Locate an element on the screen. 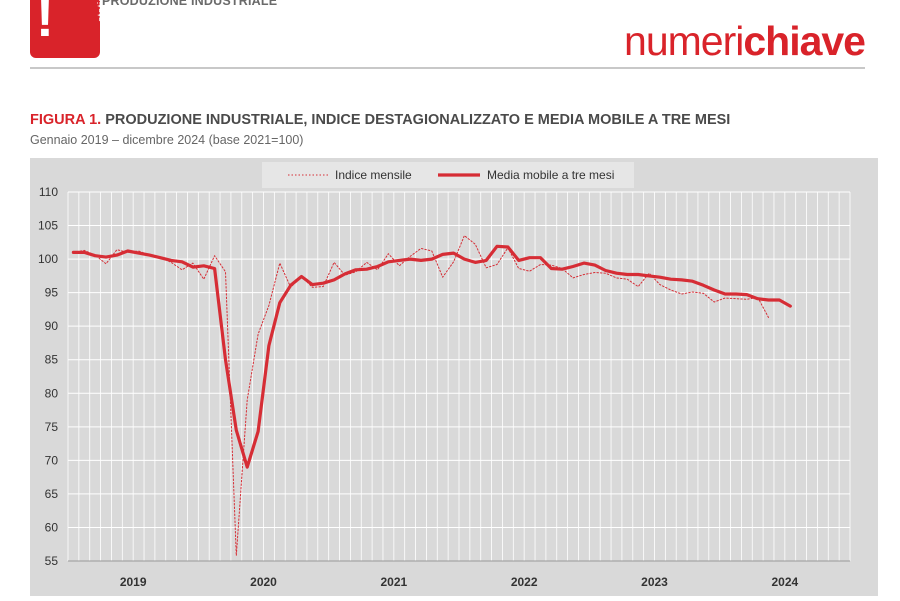 The image size is (900, 601). y-tick-label: 110 is located at coordinates (48, 192).